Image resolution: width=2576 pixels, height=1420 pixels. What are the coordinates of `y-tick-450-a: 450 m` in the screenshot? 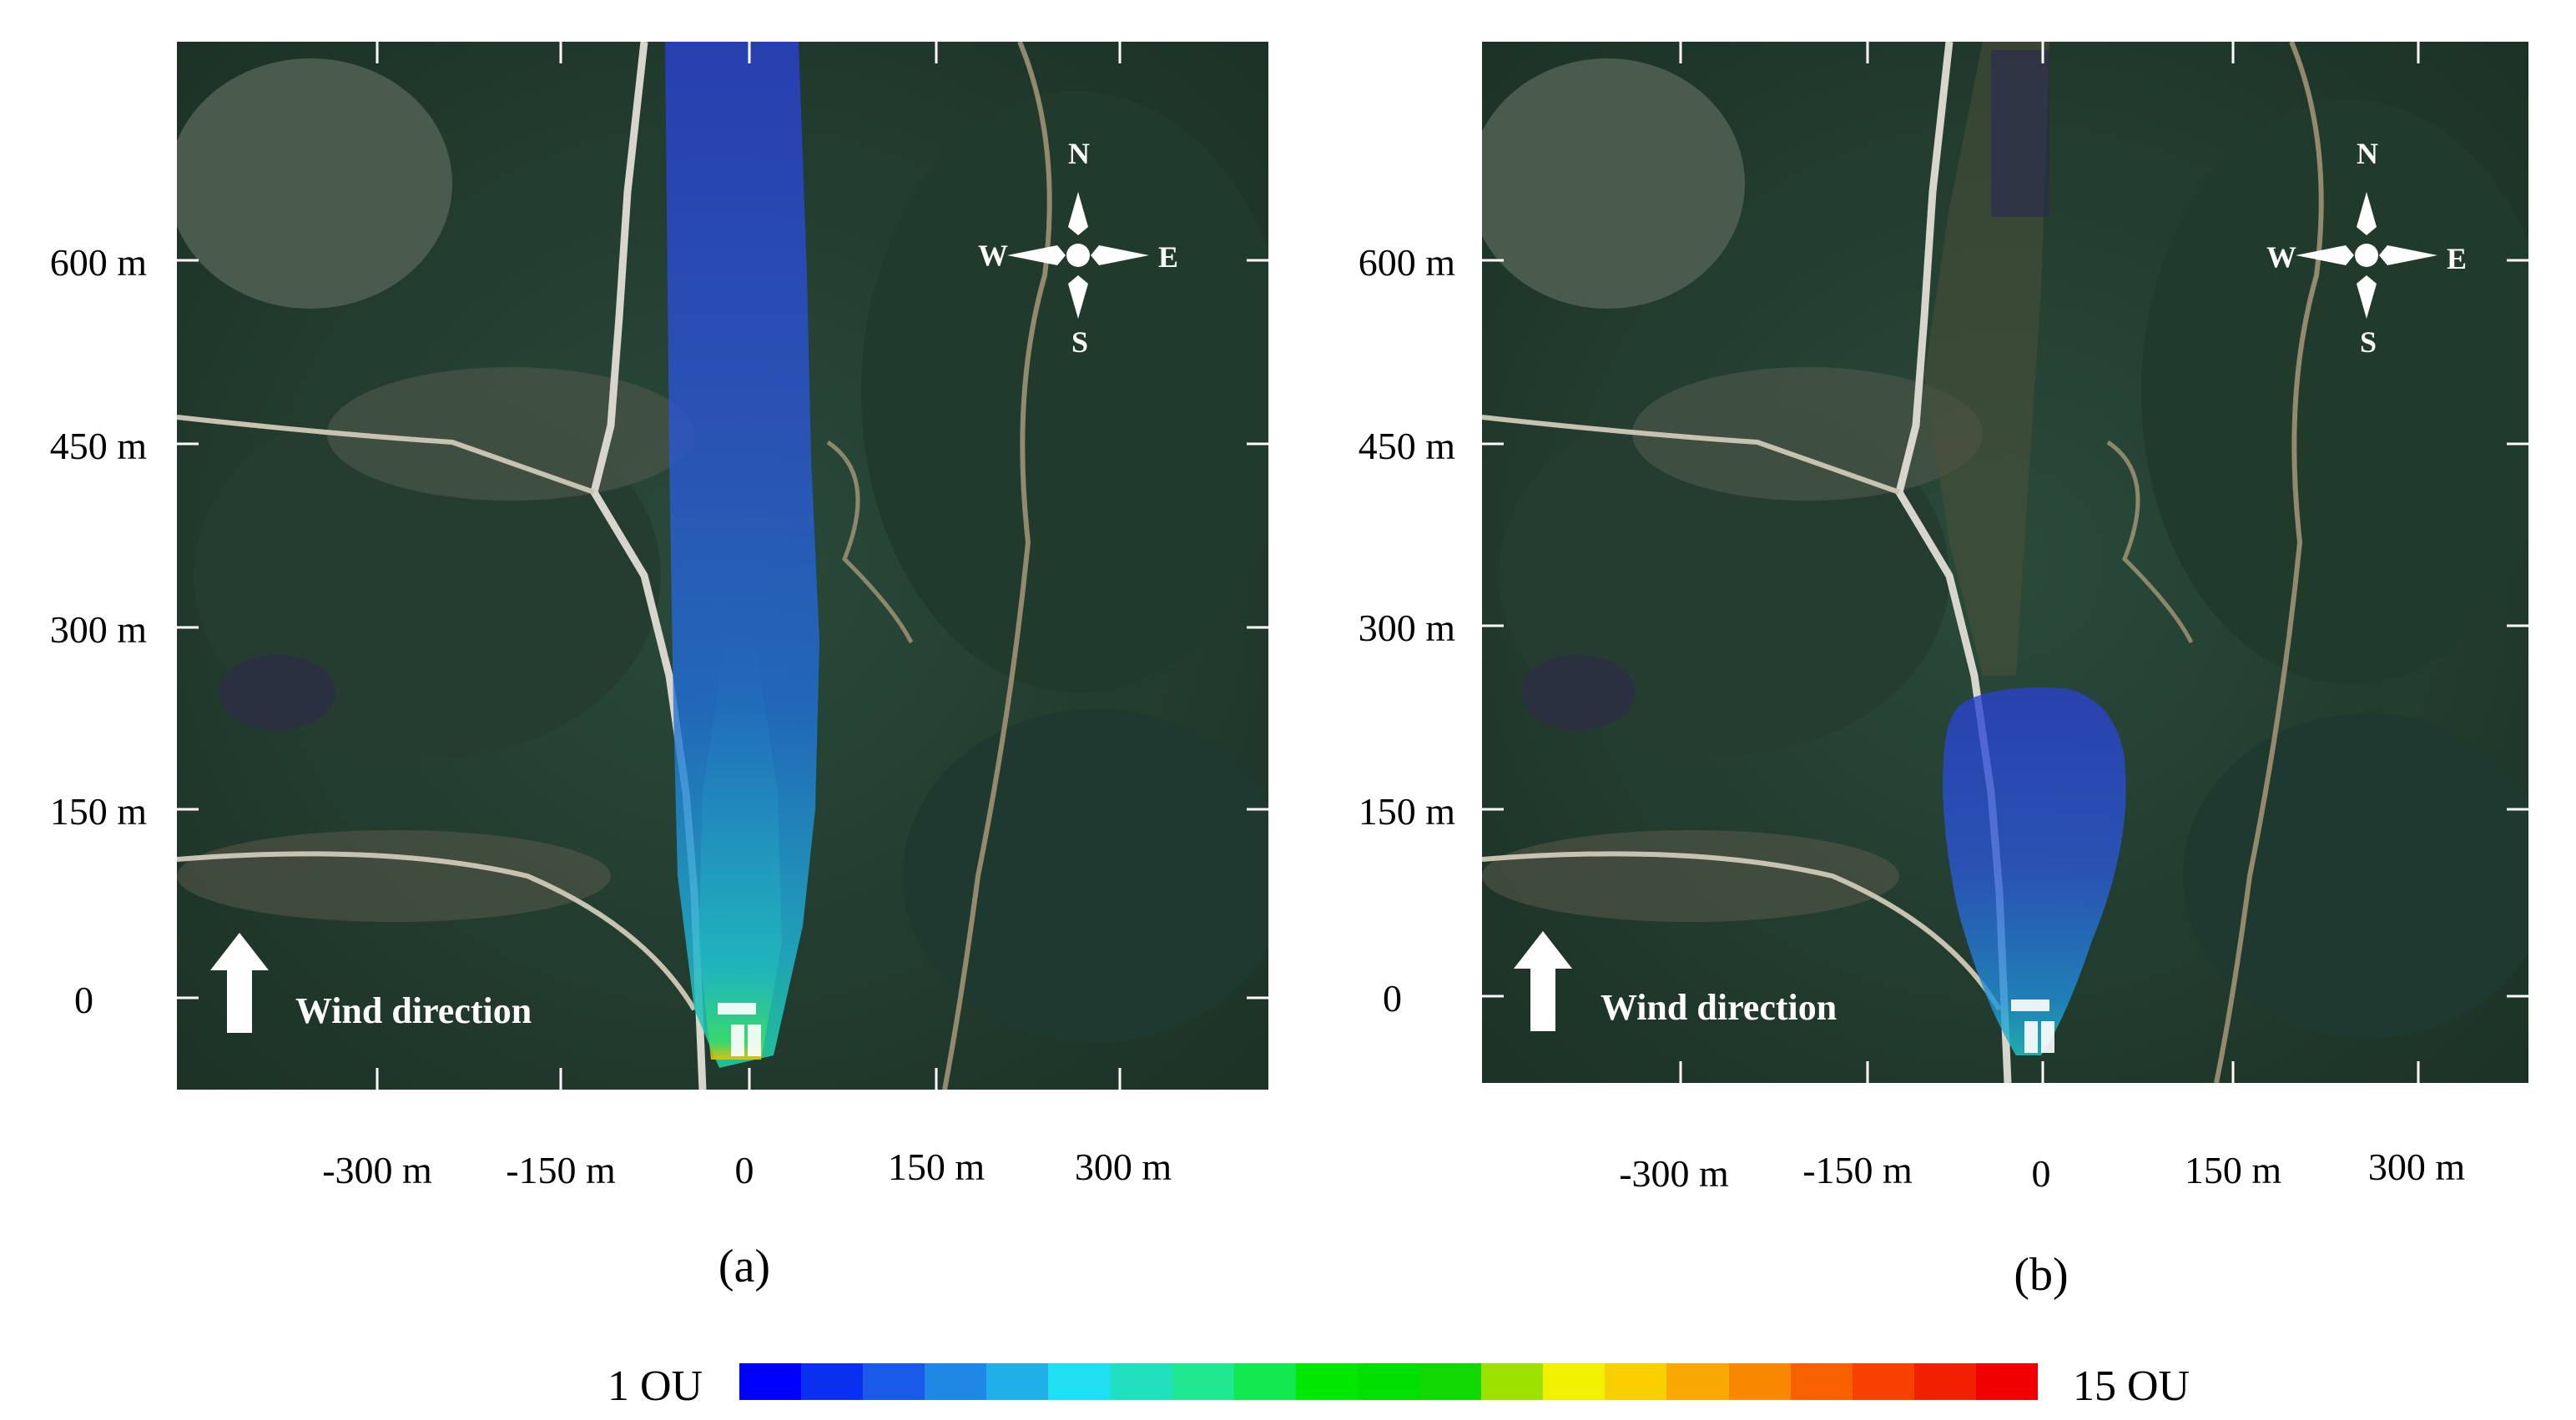 It's located at (98, 446).